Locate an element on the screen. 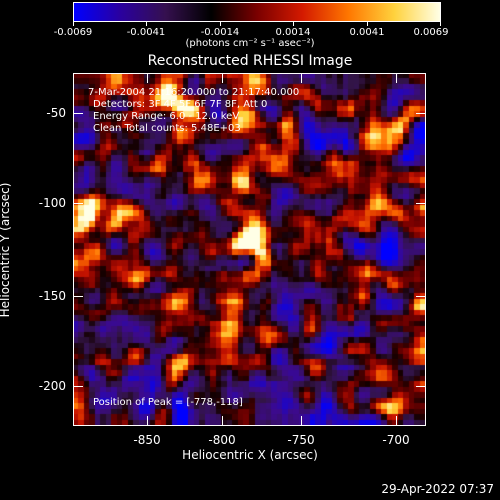 The width and height of the screenshot is (500, 500). y-axis-label: Heliocentric Y (arcsec) is located at coordinates (6, 250).